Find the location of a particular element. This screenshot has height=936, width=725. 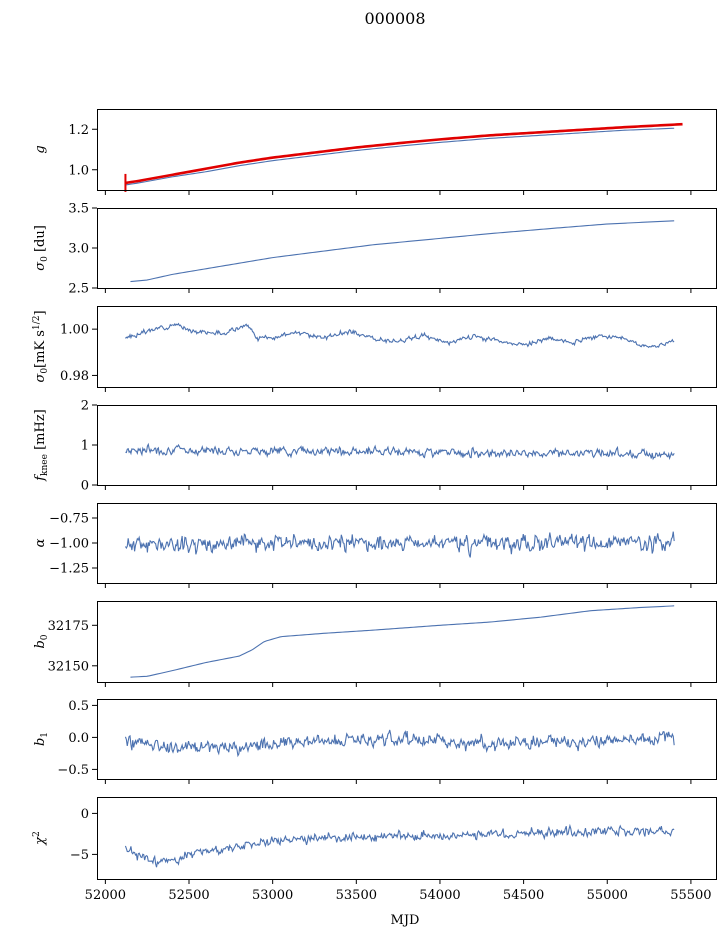

y-tick-label-sigma0-du-1: 3.0 is located at coordinates (78, 249).